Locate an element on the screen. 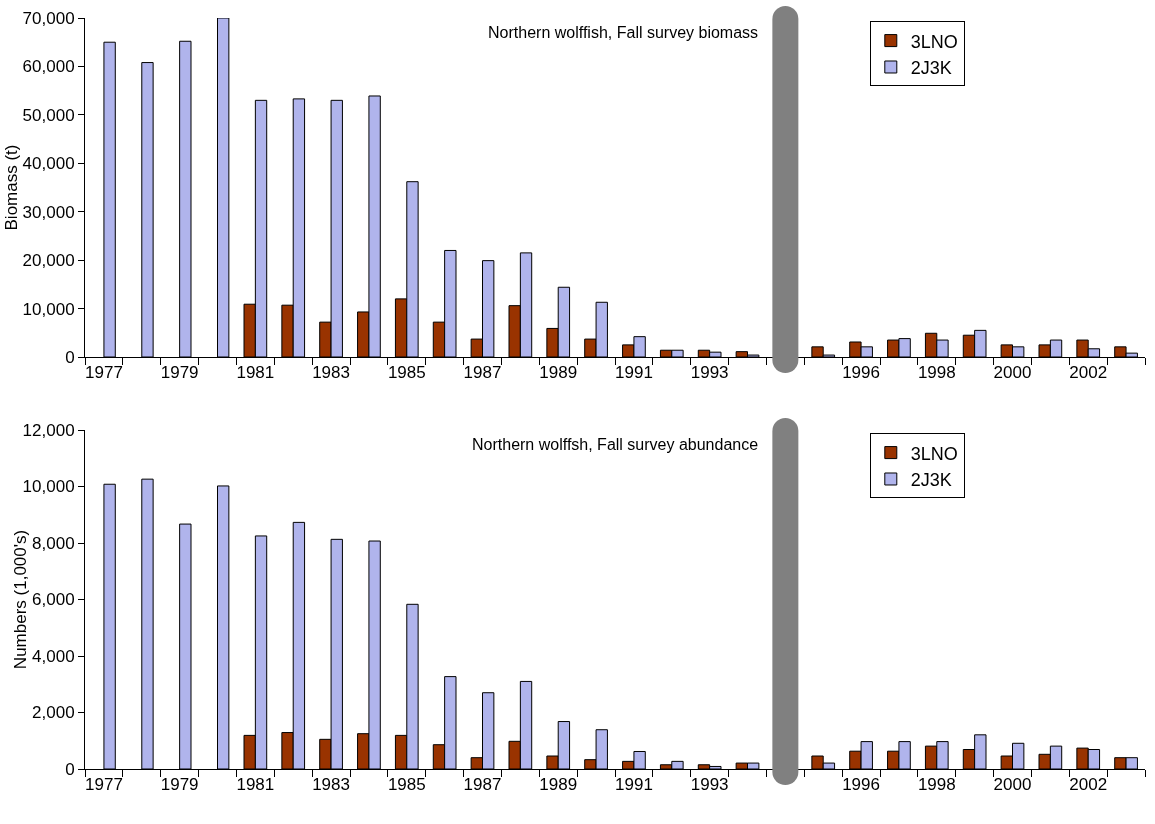 This screenshot has height=824, width=1155. y-tick-label: 40,000 is located at coordinates (48, 164).